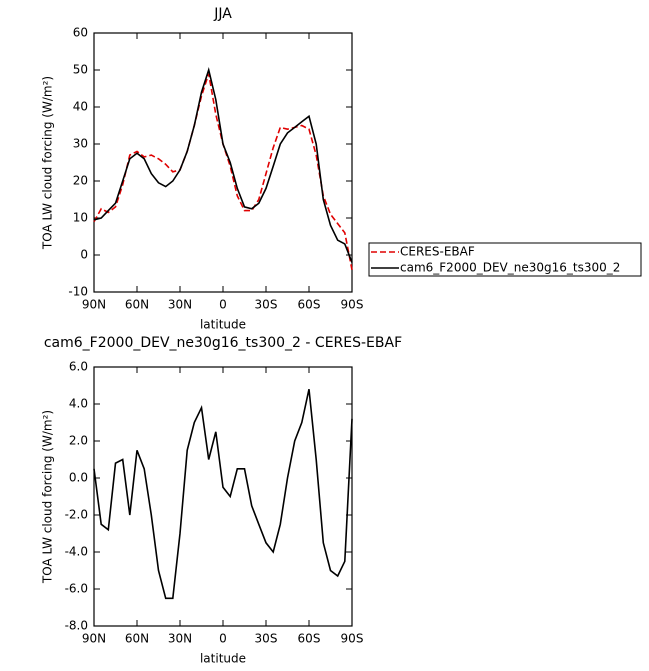 The image size is (649, 671). What do you see at coordinates (78, 441) in the screenshot?
I see `y-tick-label: 2.0` at bounding box center [78, 441].